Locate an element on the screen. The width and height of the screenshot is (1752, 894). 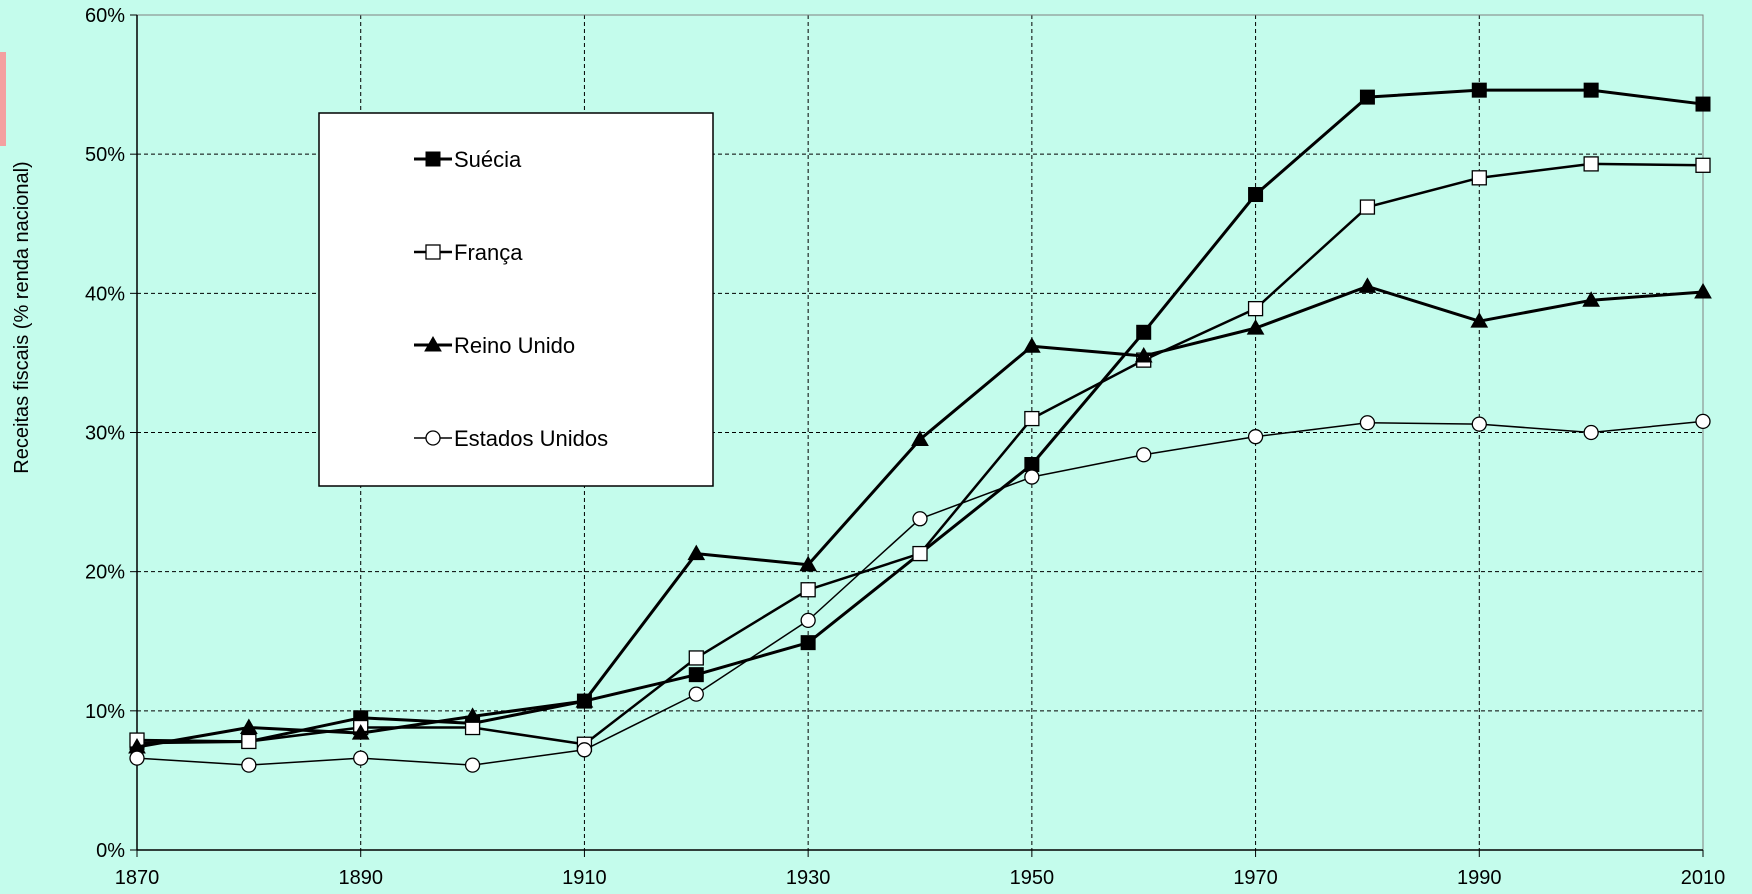
x-tick-label: 1930 is located at coordinates (808, 878).